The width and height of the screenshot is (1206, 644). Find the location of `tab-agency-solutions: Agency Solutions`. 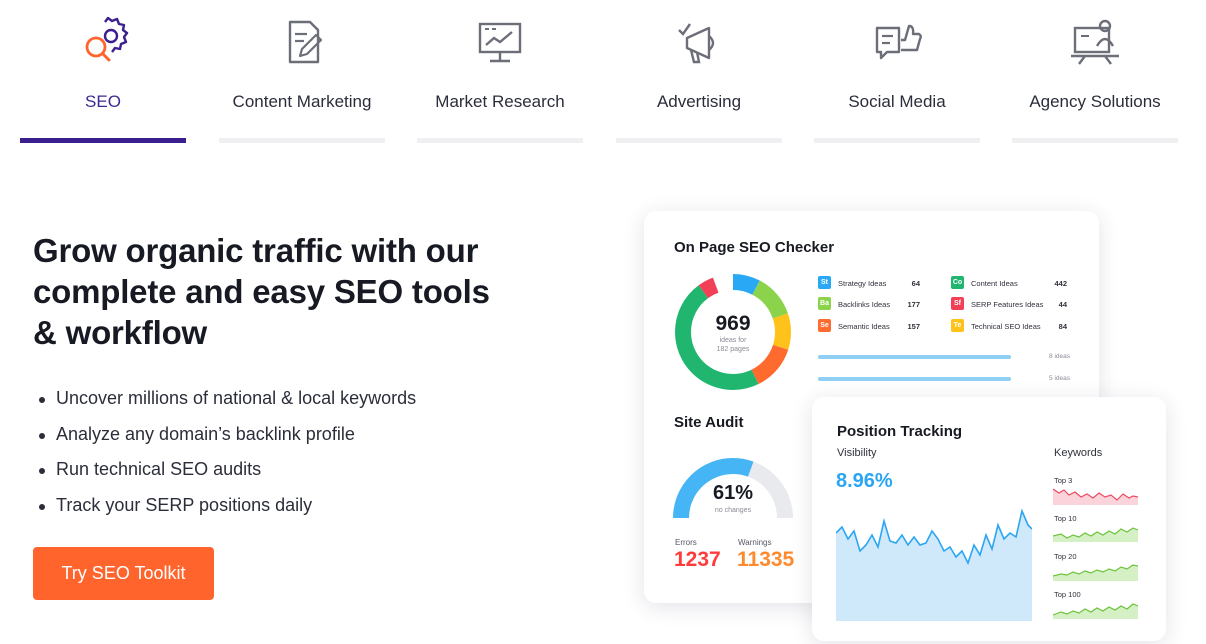

tab-agency-solutions: Agency Solutions is located at coordinates (1095, 72).